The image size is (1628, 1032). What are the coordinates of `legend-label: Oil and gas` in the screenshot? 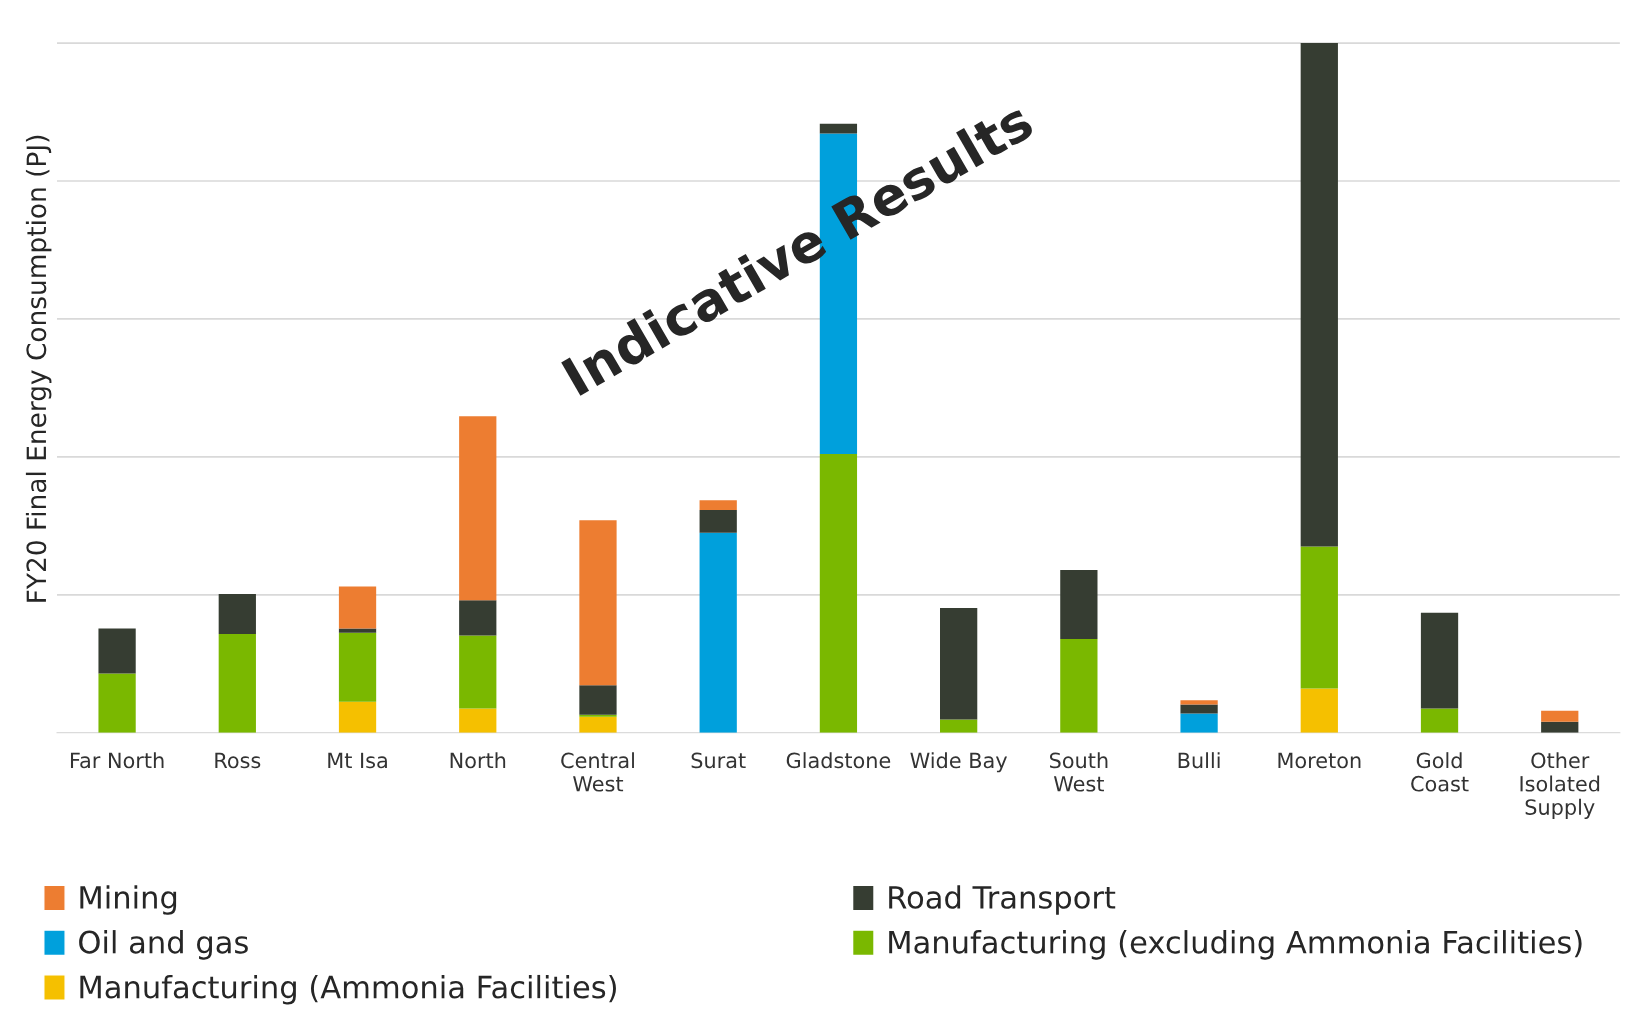 It's located at (163, 945).